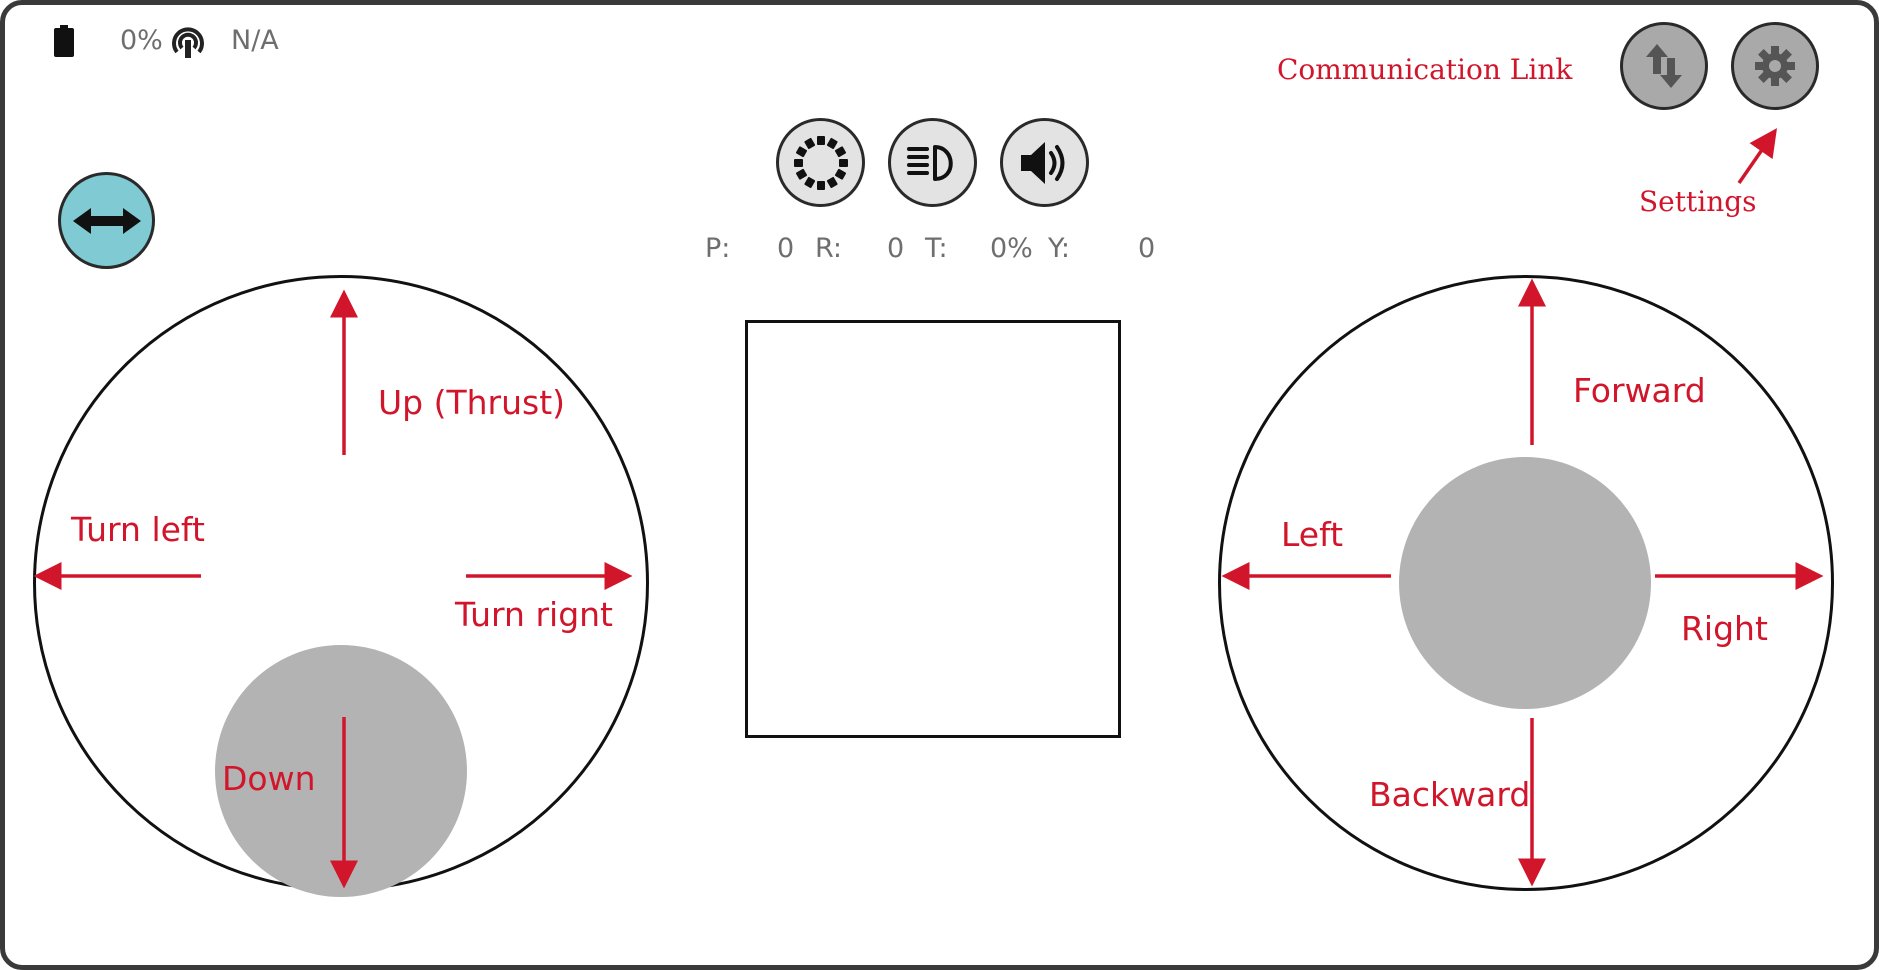  What do you see at coordinates (534, 614) in the screenshot?
I see `turn-right-label: Turn rignt` at bounding box center [534, 614].